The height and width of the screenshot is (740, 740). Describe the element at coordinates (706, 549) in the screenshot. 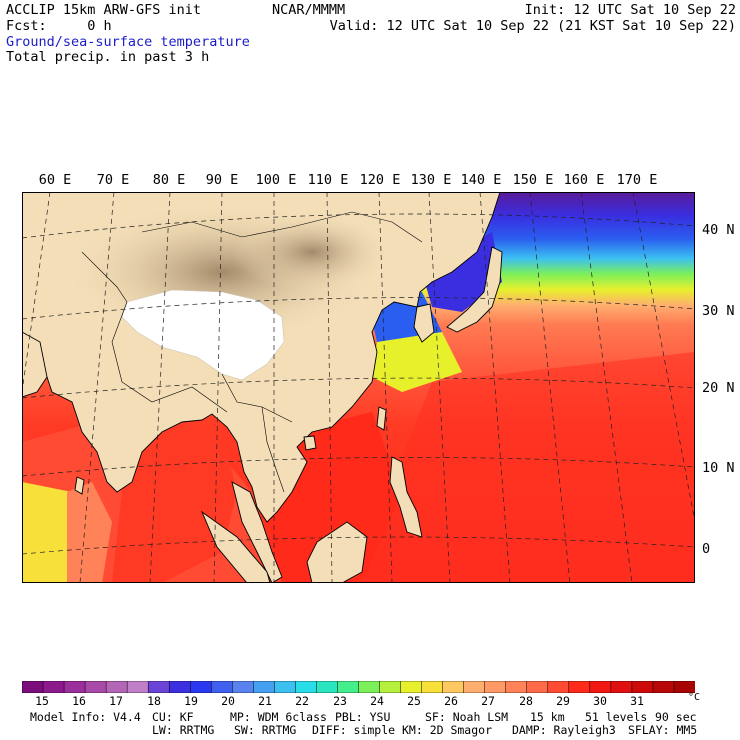

I see `lat-label-0: 0` at that location.